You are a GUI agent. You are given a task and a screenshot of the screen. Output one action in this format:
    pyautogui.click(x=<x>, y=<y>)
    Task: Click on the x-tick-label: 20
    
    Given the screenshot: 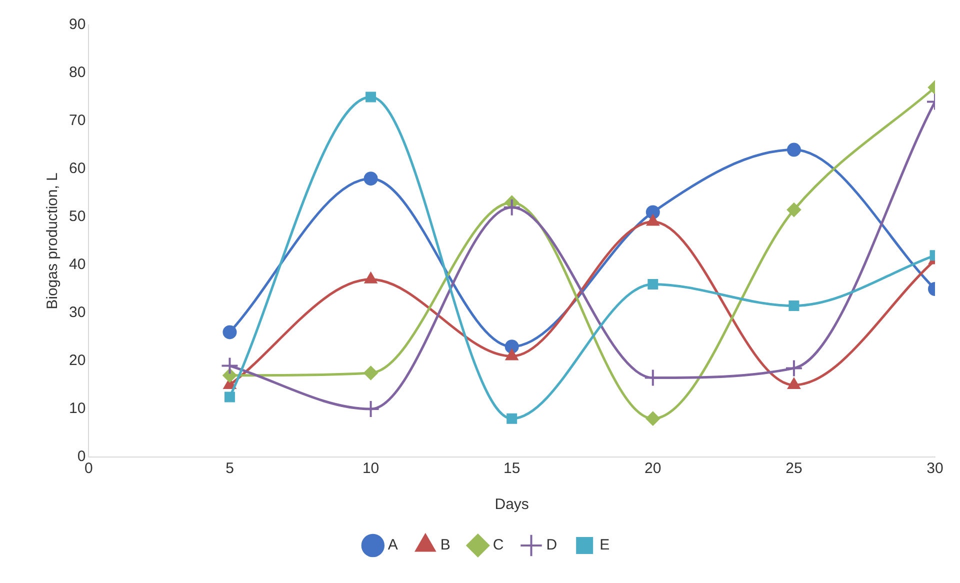 What is the action you would take?
    pyautogui.click(x=653, y=469)
    